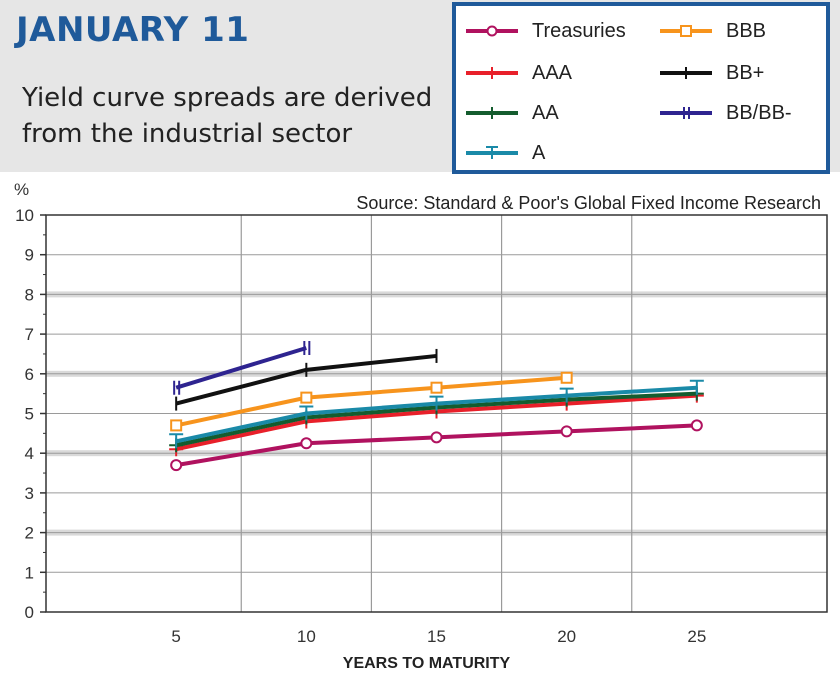  What do you see at coordinates (371, 401) in the screenshot?
I see `series-line-bbb` at bounding box center [371, 401].